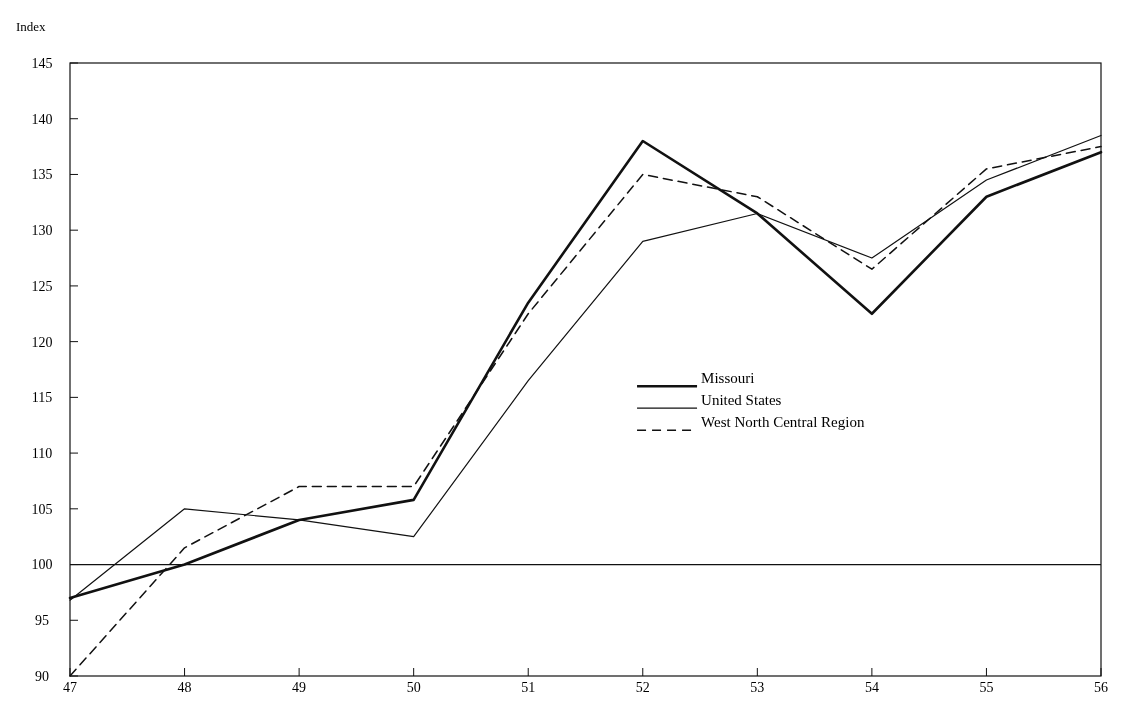 The height and width of the screenshot is (714, 1121). Describe the element at coordinates (42, 231) in the screenshot. I see `y-tick-label: 130` at that location.